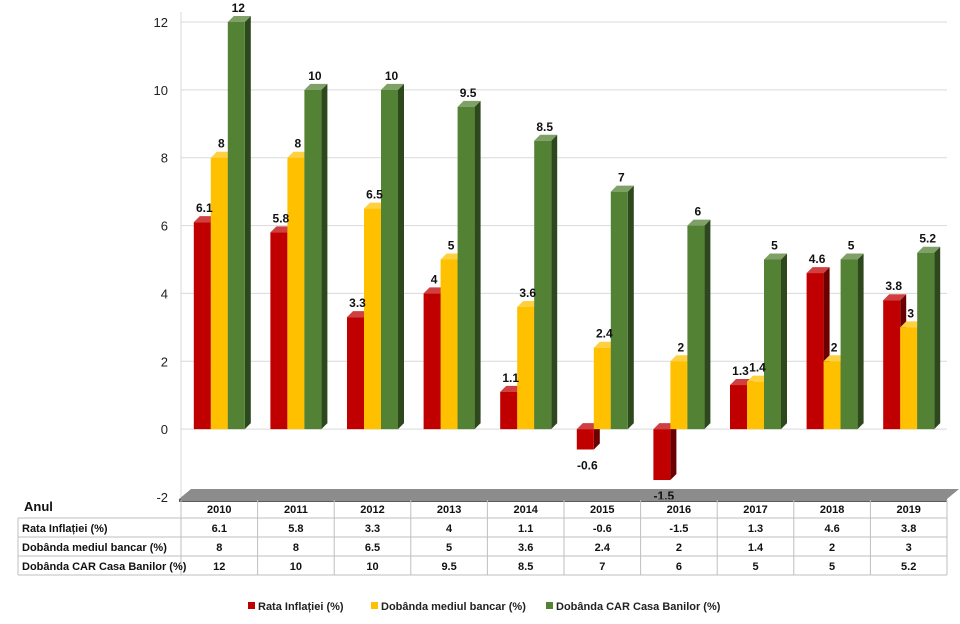  I want to click on data-label: 4.6, so click(817, 259).